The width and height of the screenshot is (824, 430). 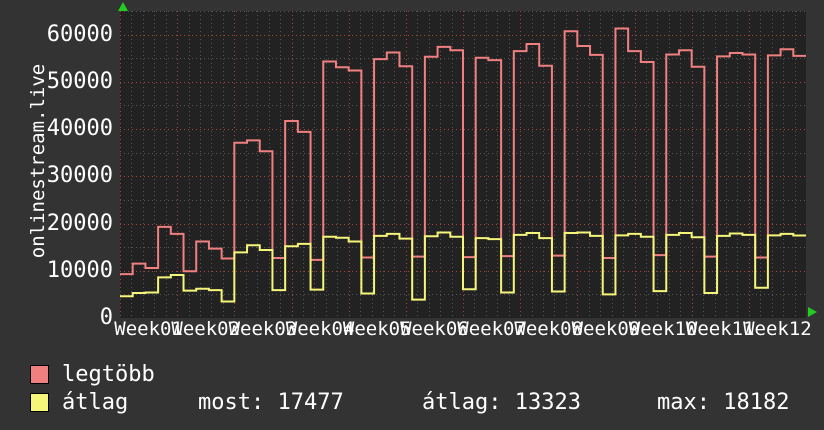 I want to click on series-line-átlag, so click(x=463, y=267).